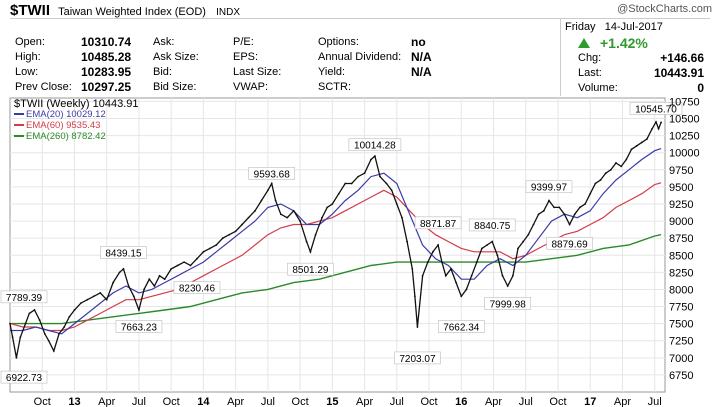  I want to click on annotation-label: 8879.69, so click(570, 244).